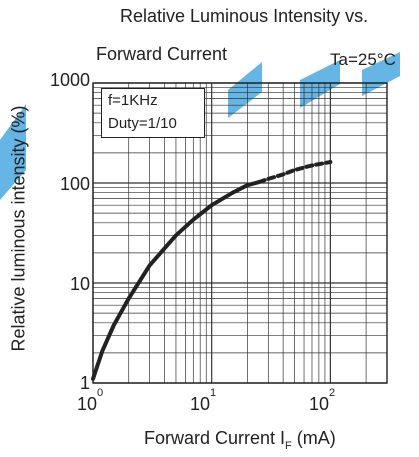 Image resolution: width=419 pixels, height=457 pixels. I want to click on y-tick-label: 100, so click(74, 184).